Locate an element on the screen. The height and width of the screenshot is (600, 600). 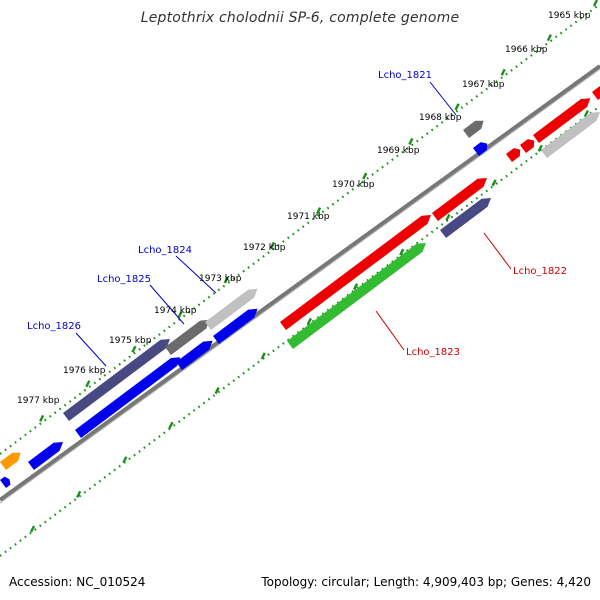
tick-label-1970: 1970 kbp is located at coordinates (353, 185).